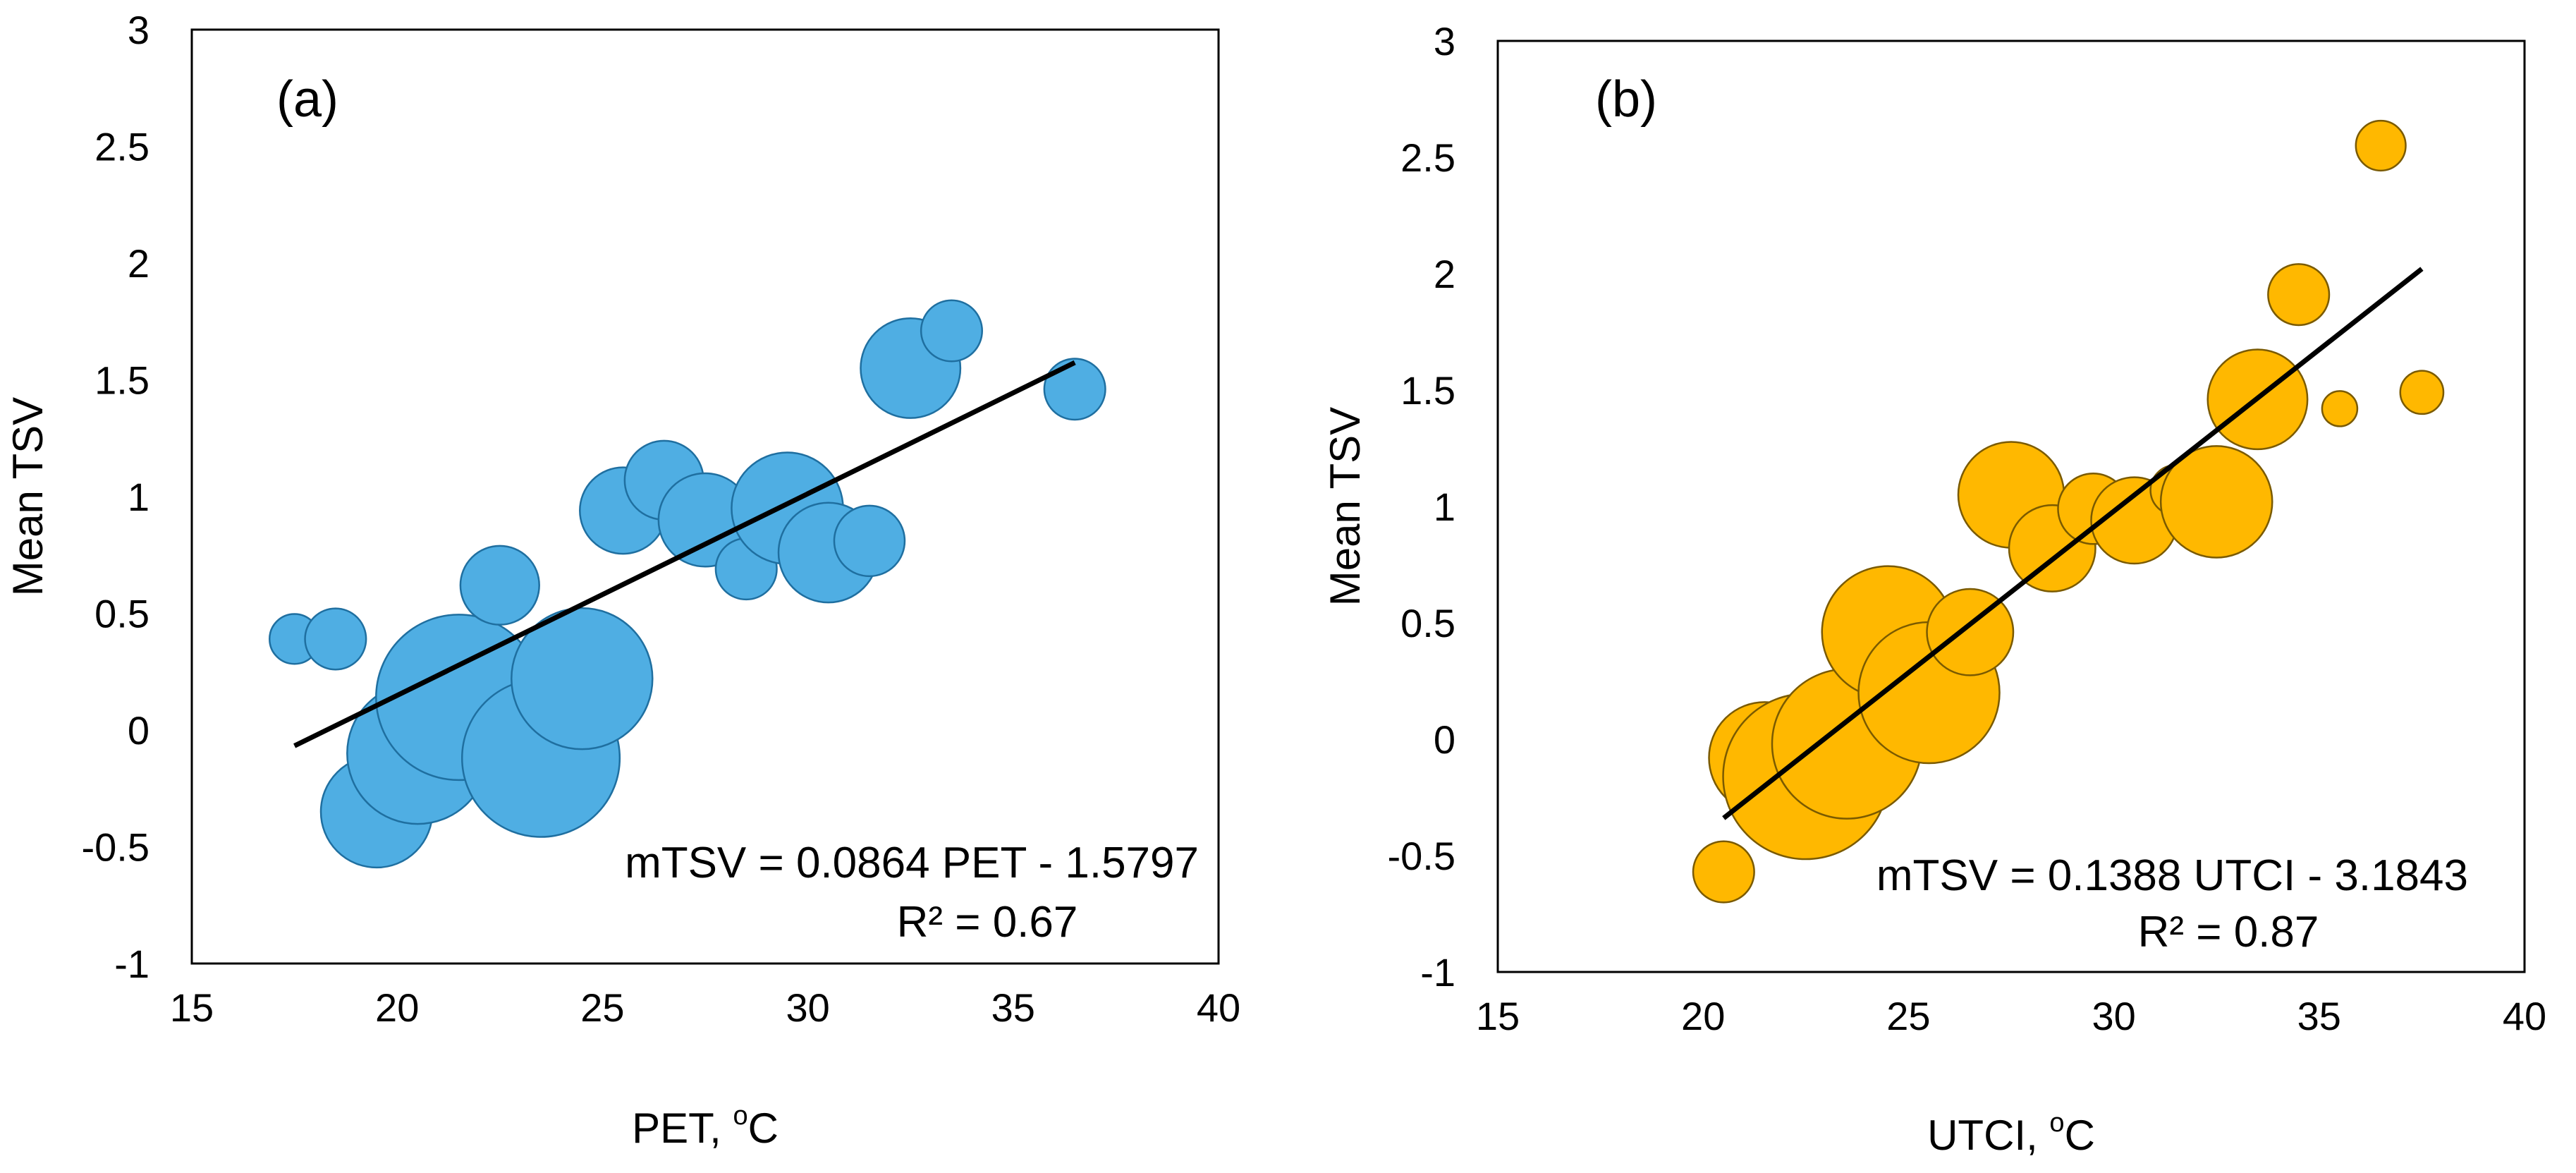 This screenshot has width=2576, height=1173. What do you see at coordinates (2524, 1016) in the screenshot?
I see `x-tick-label-b: 40` at bounding box center [2524, 1016].